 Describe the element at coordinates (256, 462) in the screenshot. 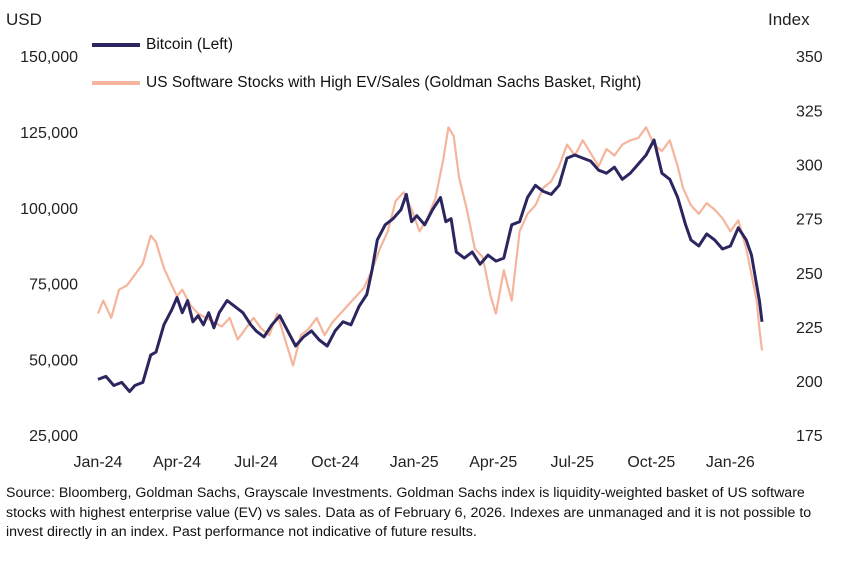

I see `x-tick-label: Jul-24` at that location.